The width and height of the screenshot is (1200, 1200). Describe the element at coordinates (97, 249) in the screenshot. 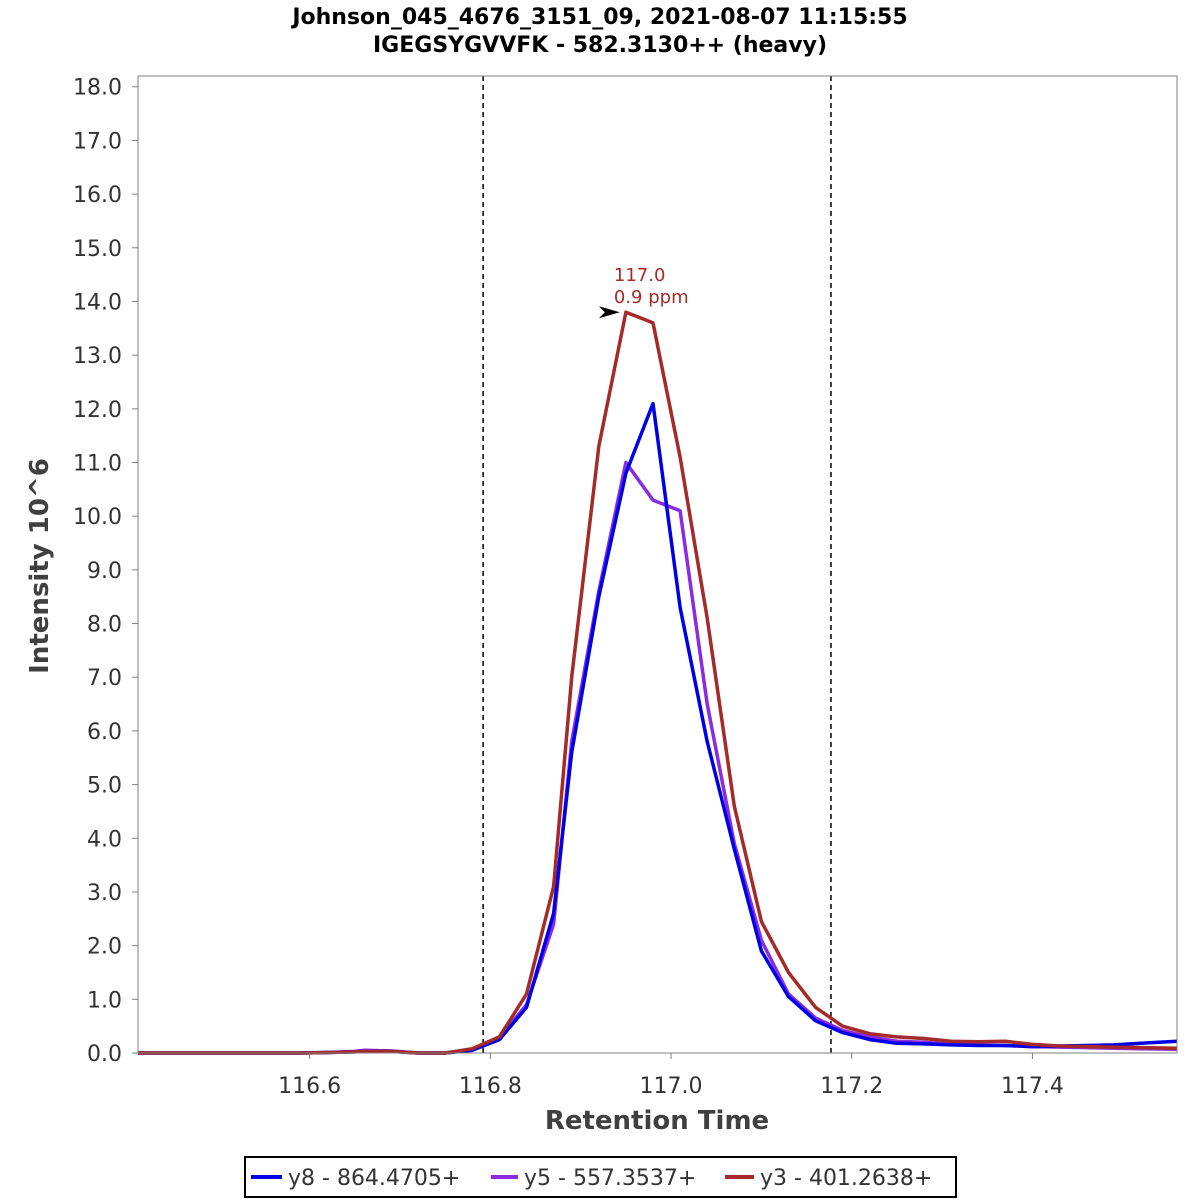

I see `y-tick-label: 15.0` at that location.